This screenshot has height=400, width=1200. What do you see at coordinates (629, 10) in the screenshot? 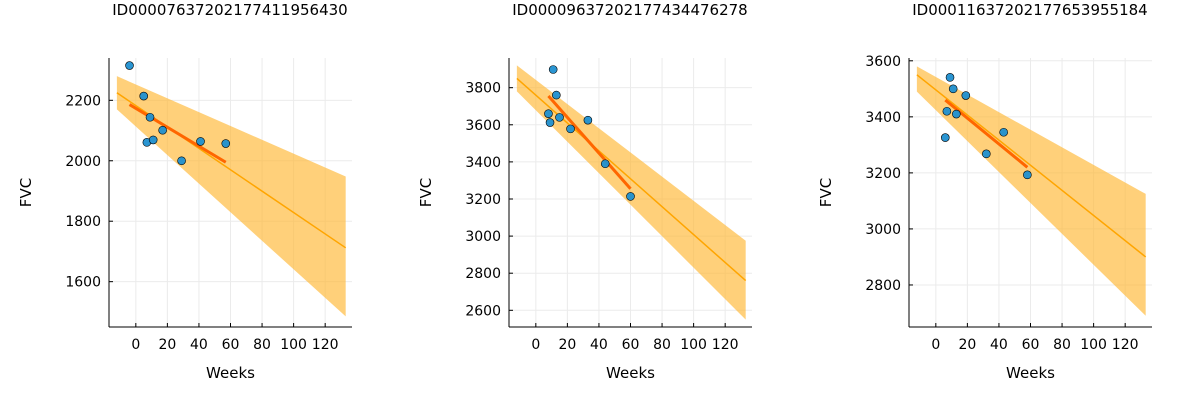
I see `chart-title: ID00009637202177434476278` at bounding box center [629, 10].